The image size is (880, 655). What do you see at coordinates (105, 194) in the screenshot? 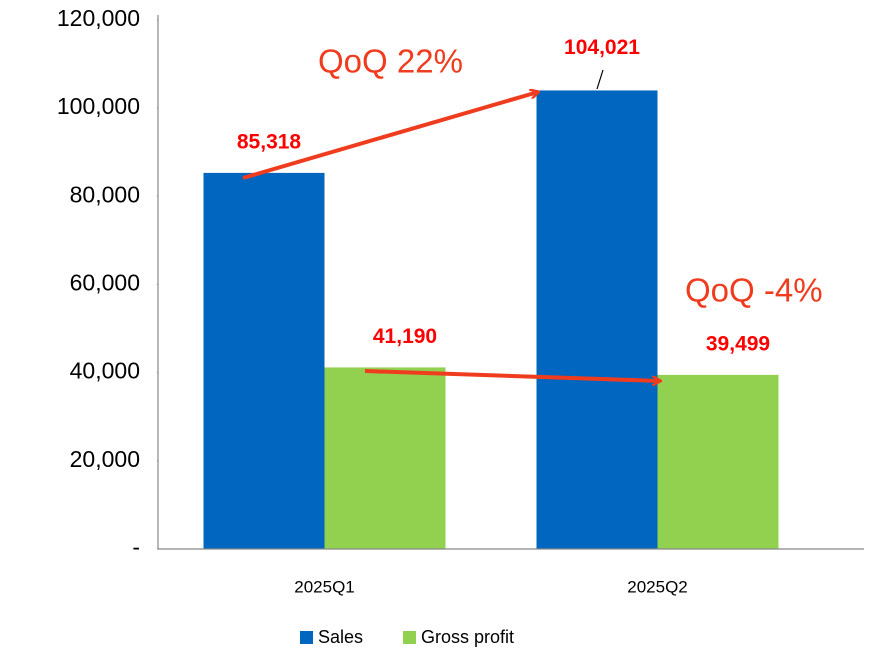
I see `y-tick-label: 80,000` at bounding box center [105, 194].